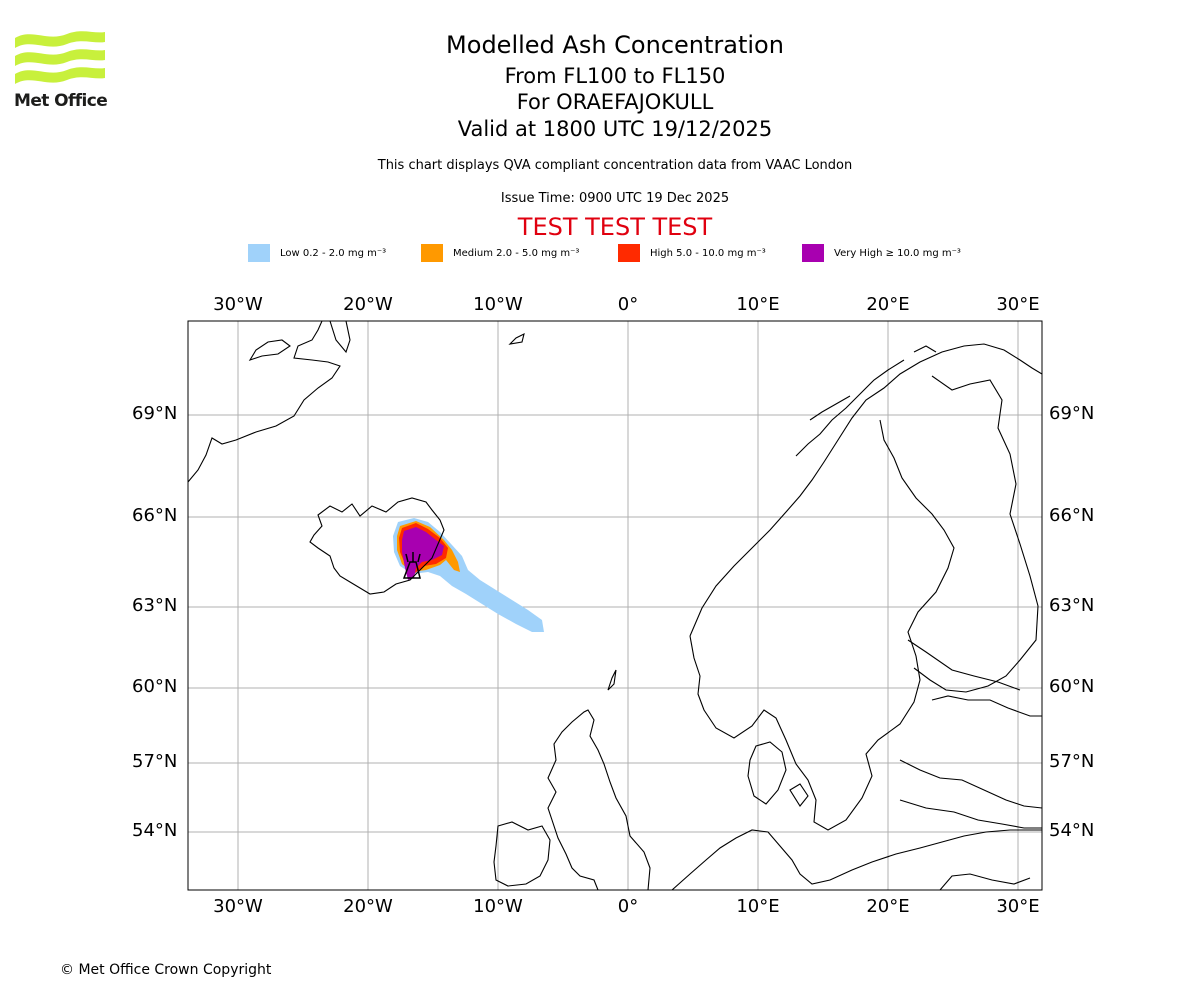  I want to click on legend-item-high: High 5.0 - 10.0 mg m⁻³, so click(692, 253).